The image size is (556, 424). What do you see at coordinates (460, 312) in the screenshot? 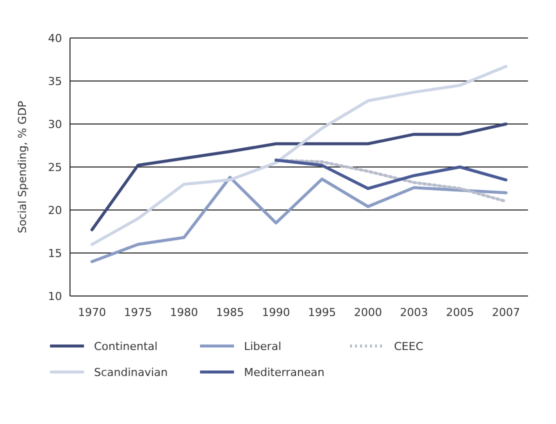
I see `x-tick-label: 2005` at bounding box center [460, 312].